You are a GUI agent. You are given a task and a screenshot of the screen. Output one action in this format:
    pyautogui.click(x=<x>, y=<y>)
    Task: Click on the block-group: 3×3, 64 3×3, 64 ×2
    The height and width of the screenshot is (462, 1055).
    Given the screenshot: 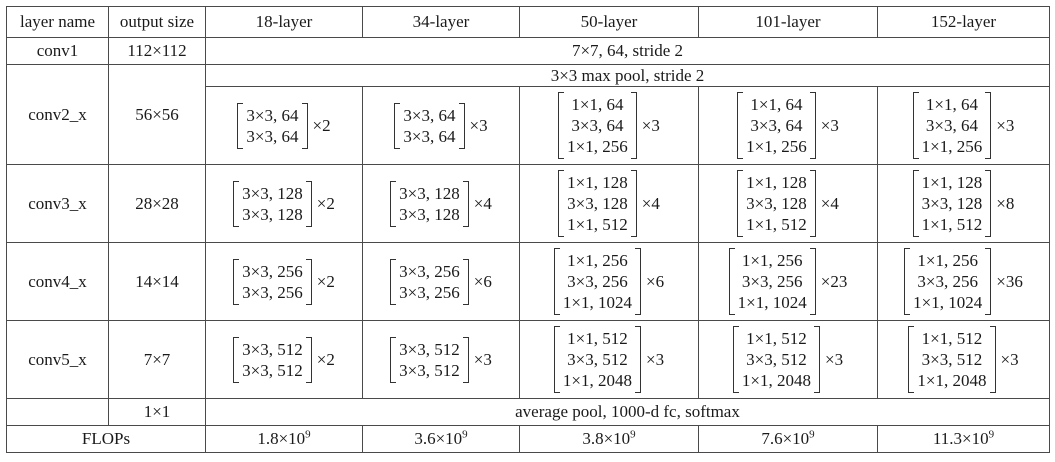 What is the action you would take?
    pyautogui.click(x=284, y=125)
    